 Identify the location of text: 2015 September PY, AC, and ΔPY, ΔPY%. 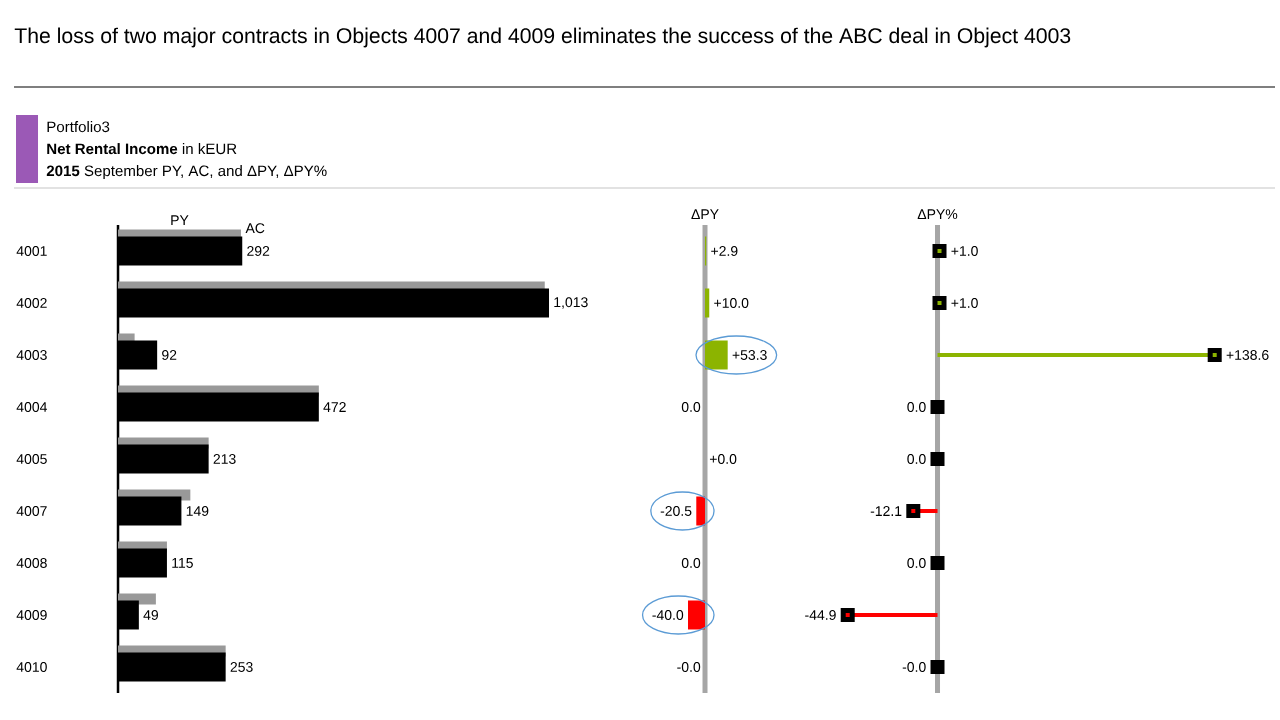
(186, 172).